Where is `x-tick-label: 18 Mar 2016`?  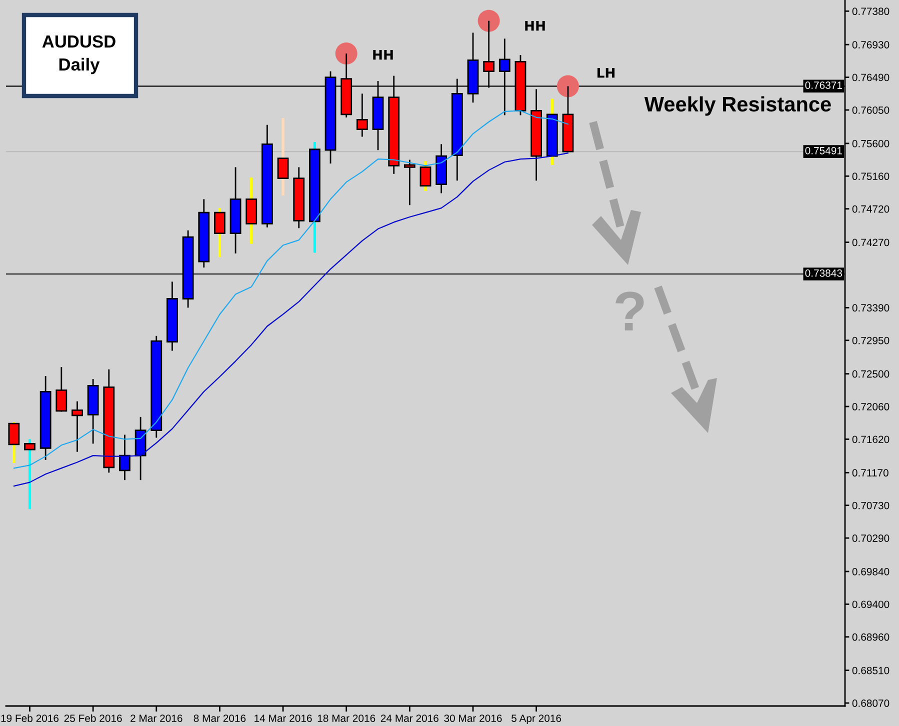 x-tick-label: 18 Mar 2016 is located at coordinates (347, 718).